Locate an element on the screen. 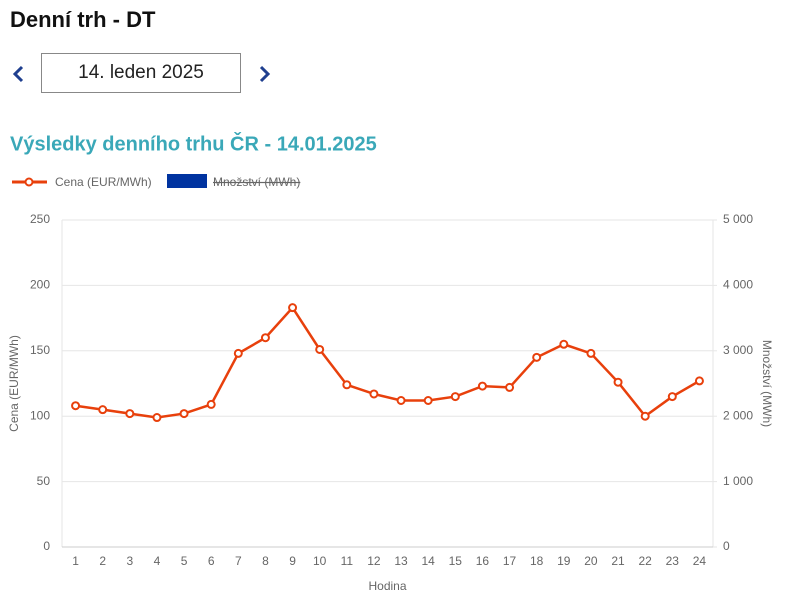 Image resolution: width=785 pixels, height=596 pixels. x-tick-label: 1 is located at coordinates (75, 561).